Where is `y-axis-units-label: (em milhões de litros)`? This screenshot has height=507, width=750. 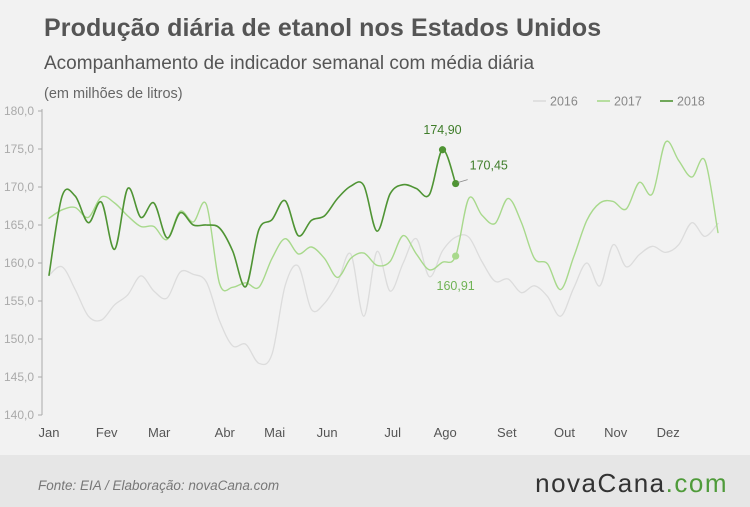 y-axis-units-label: (em milhões de litros) is located at coordinates (113, 94).